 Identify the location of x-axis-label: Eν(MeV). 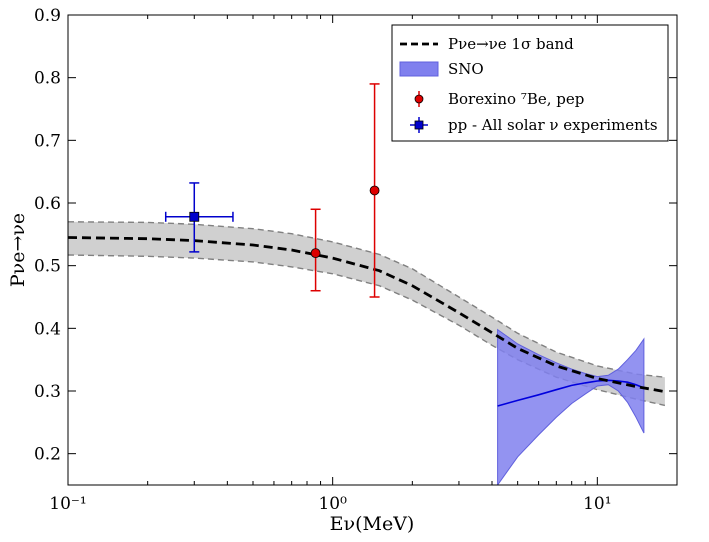
(372, 524).